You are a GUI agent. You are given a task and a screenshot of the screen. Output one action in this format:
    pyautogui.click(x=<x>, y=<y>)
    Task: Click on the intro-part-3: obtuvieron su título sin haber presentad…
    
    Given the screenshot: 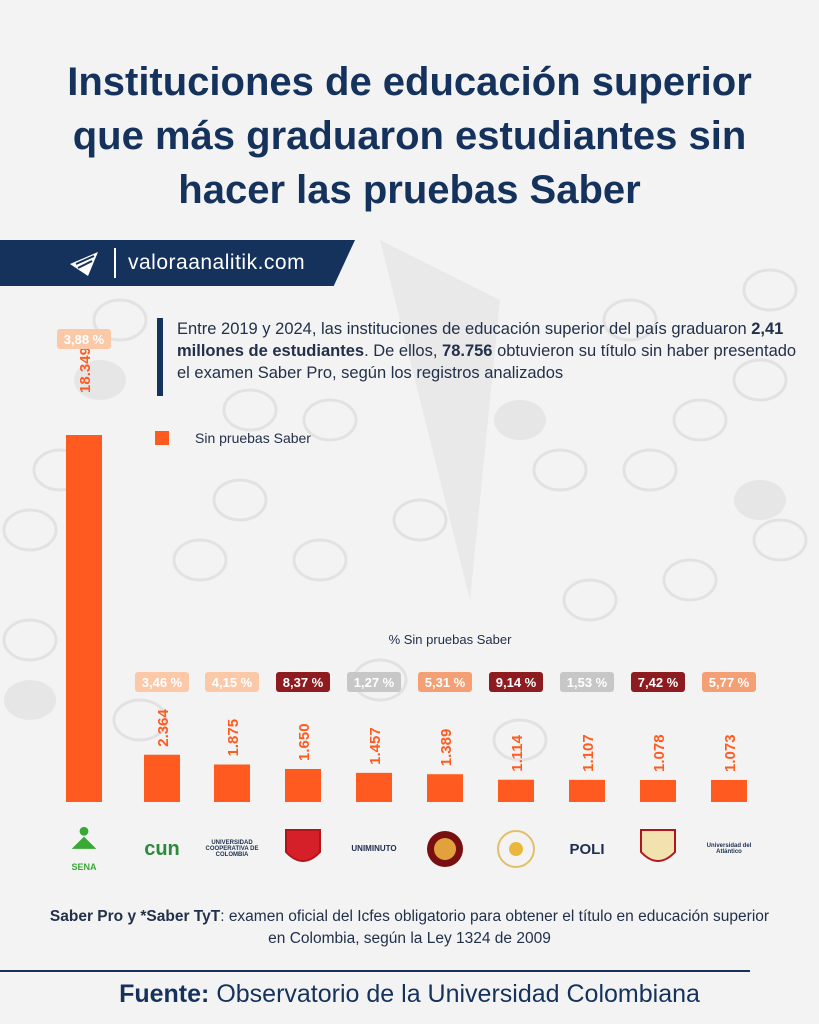 What is the action you would take?
    pyautogui.click(x=487, y=362)
    